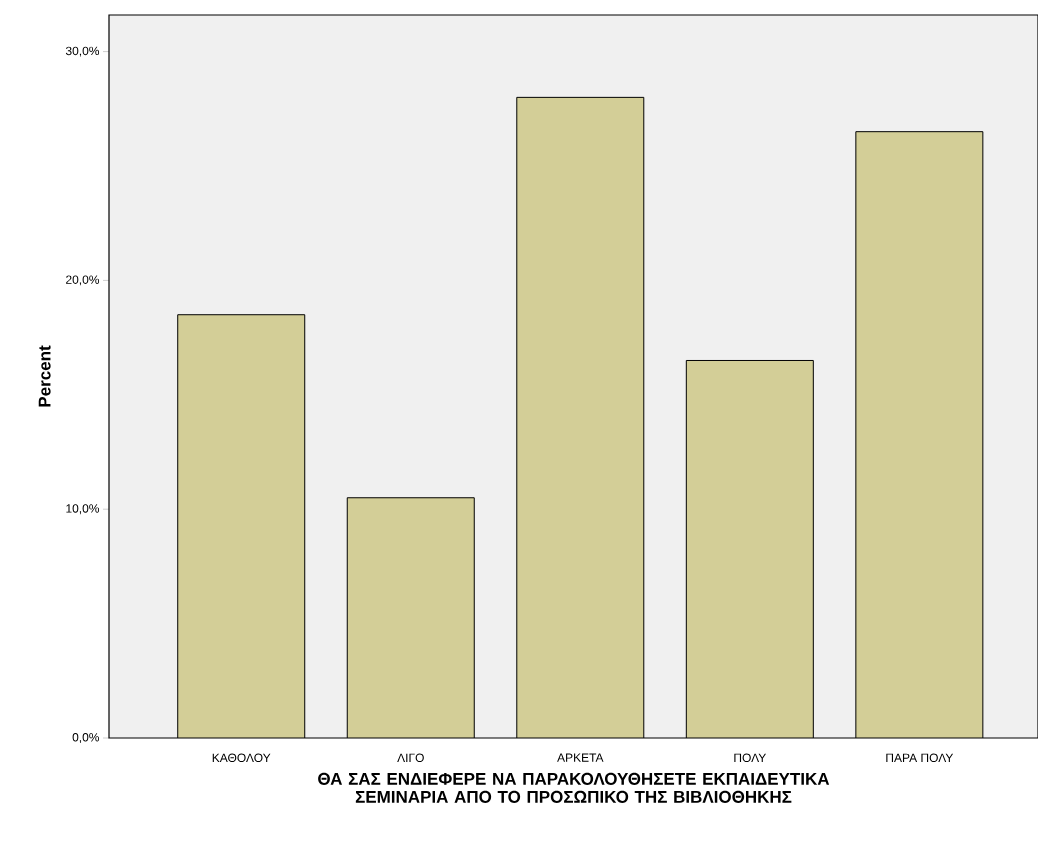 Image resolution: width=1038 pixels, height=841 pixels. What do you see at coordinates (580, 757) in the screenshot?
I see `x-tick-label: ΑΡΚΕΤΑ` at bounding box center [580, 757].